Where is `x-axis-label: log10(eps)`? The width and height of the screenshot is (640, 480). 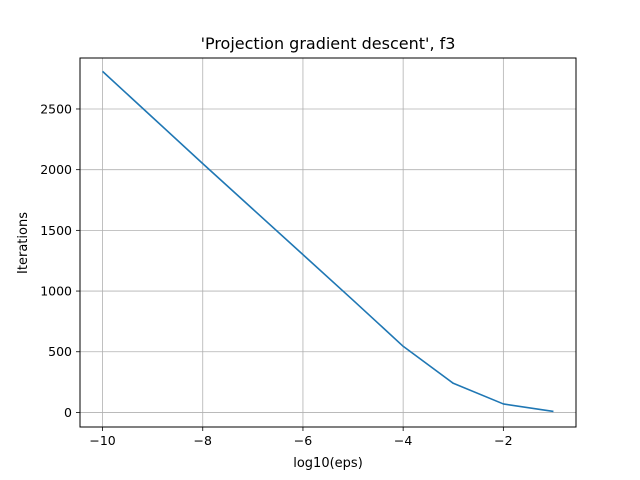 x-axis-label: log10(eps) is located at coordinates (328, 463).